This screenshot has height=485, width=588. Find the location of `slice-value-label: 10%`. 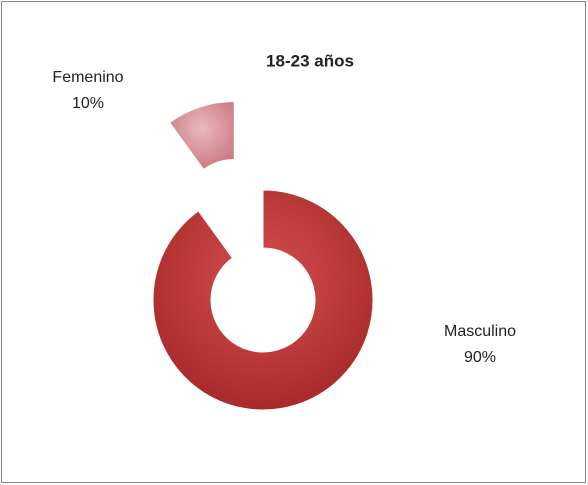

slice-value-label: 10% is located at coordinates (88, 103).